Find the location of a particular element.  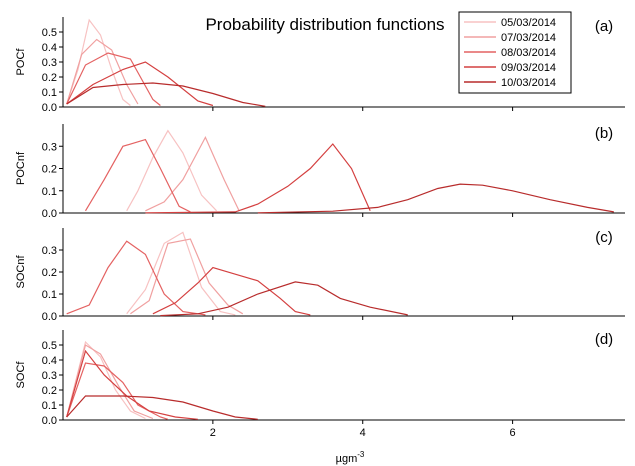

chart-title: Probability distribution functions is located at coordinates (324, 24).